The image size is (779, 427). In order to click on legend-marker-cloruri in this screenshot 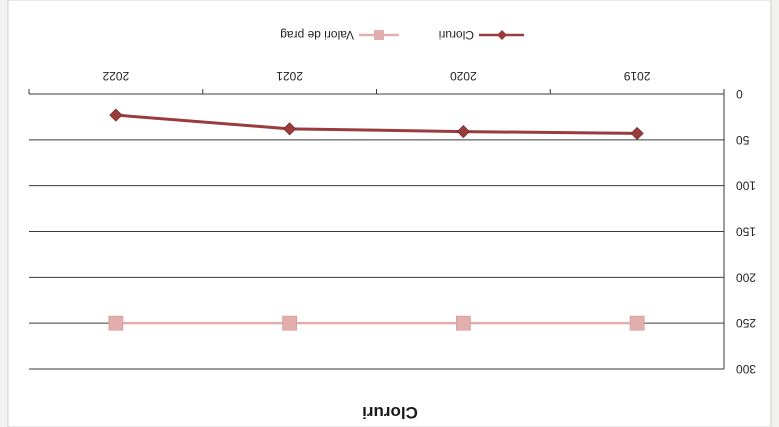, I will do `click(502, 35)`.